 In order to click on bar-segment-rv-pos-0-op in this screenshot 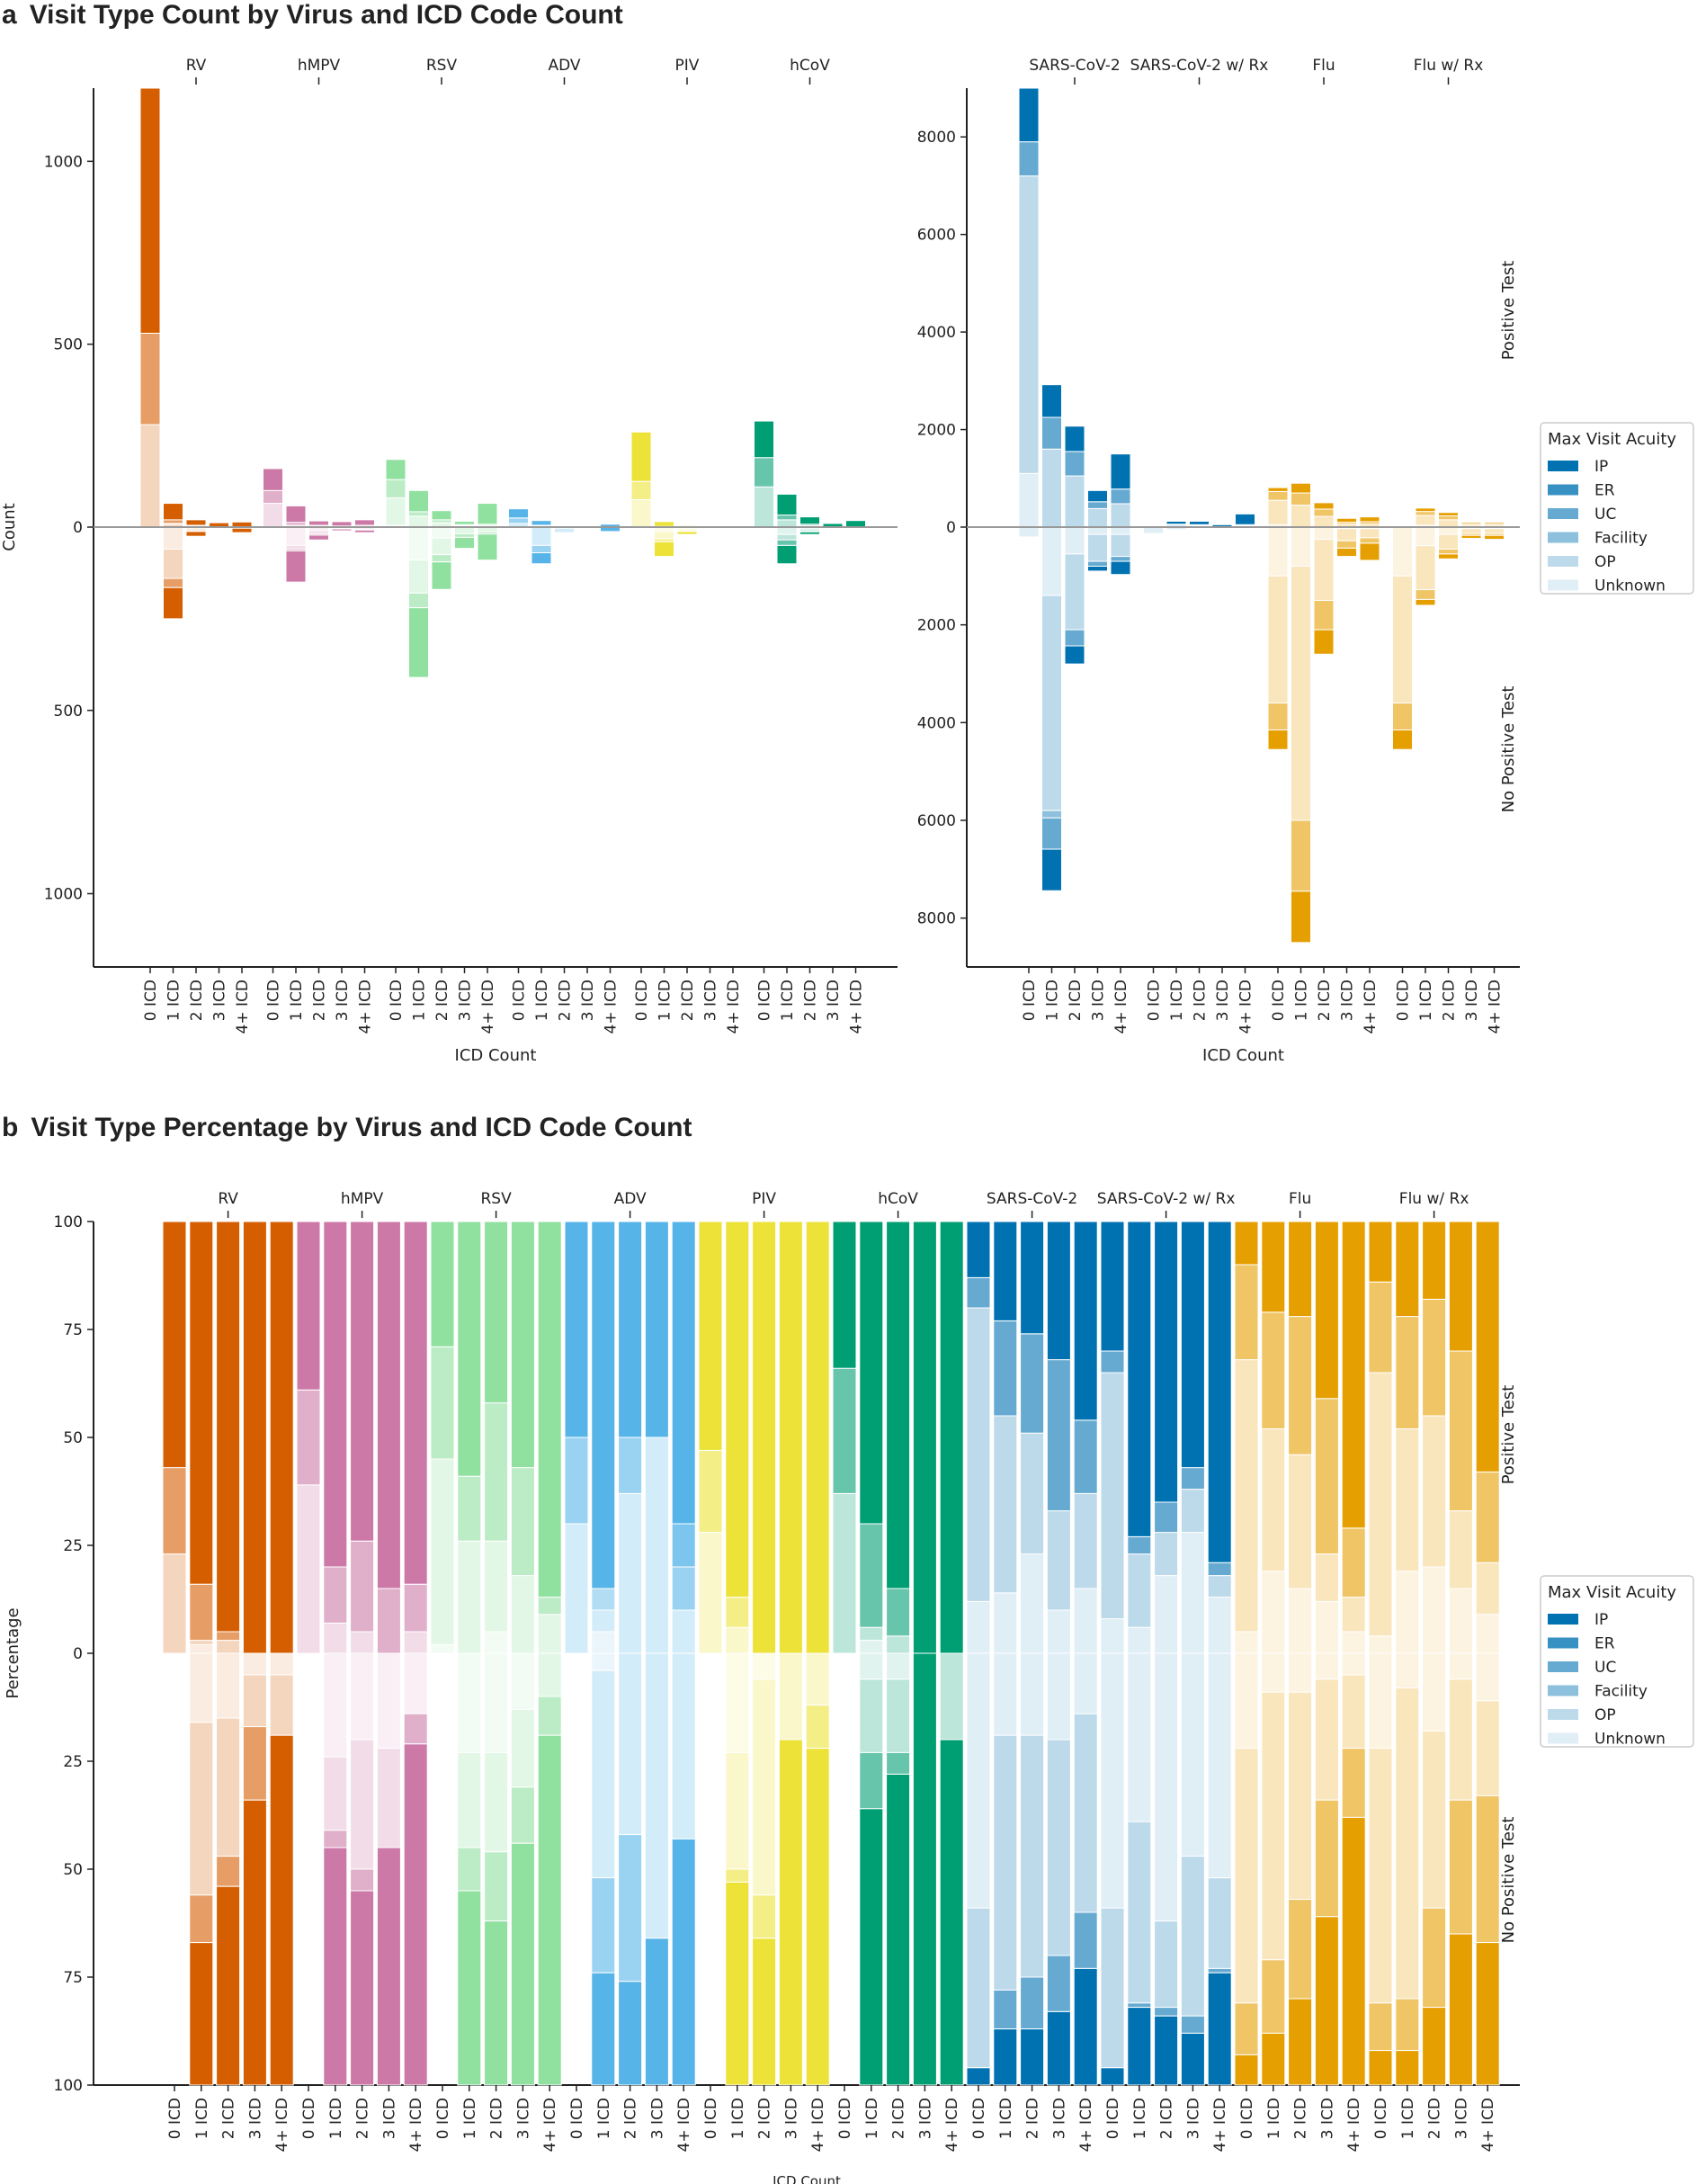, I will do `click(150, 476)`.